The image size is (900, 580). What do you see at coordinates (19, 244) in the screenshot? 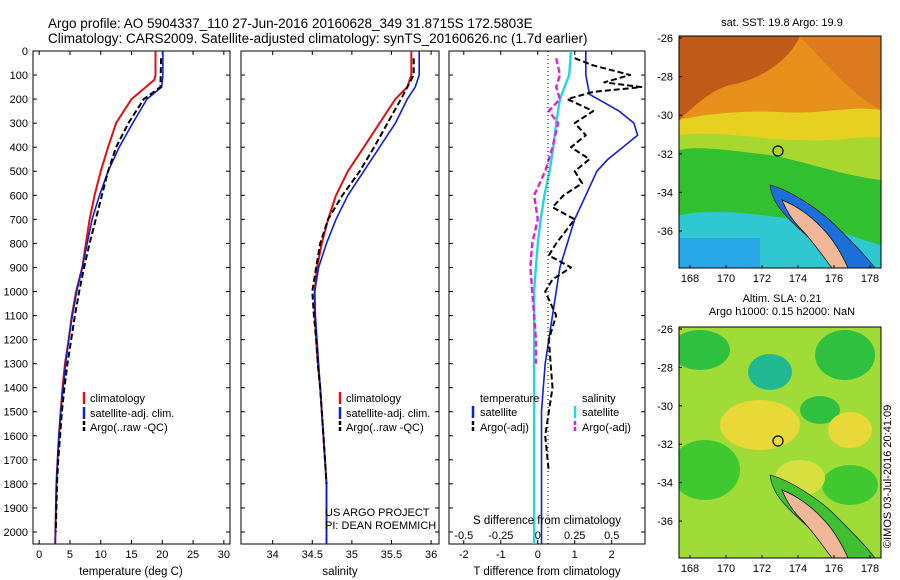
I see `depth-tick-label: 800` at bounding box center [19, 244].